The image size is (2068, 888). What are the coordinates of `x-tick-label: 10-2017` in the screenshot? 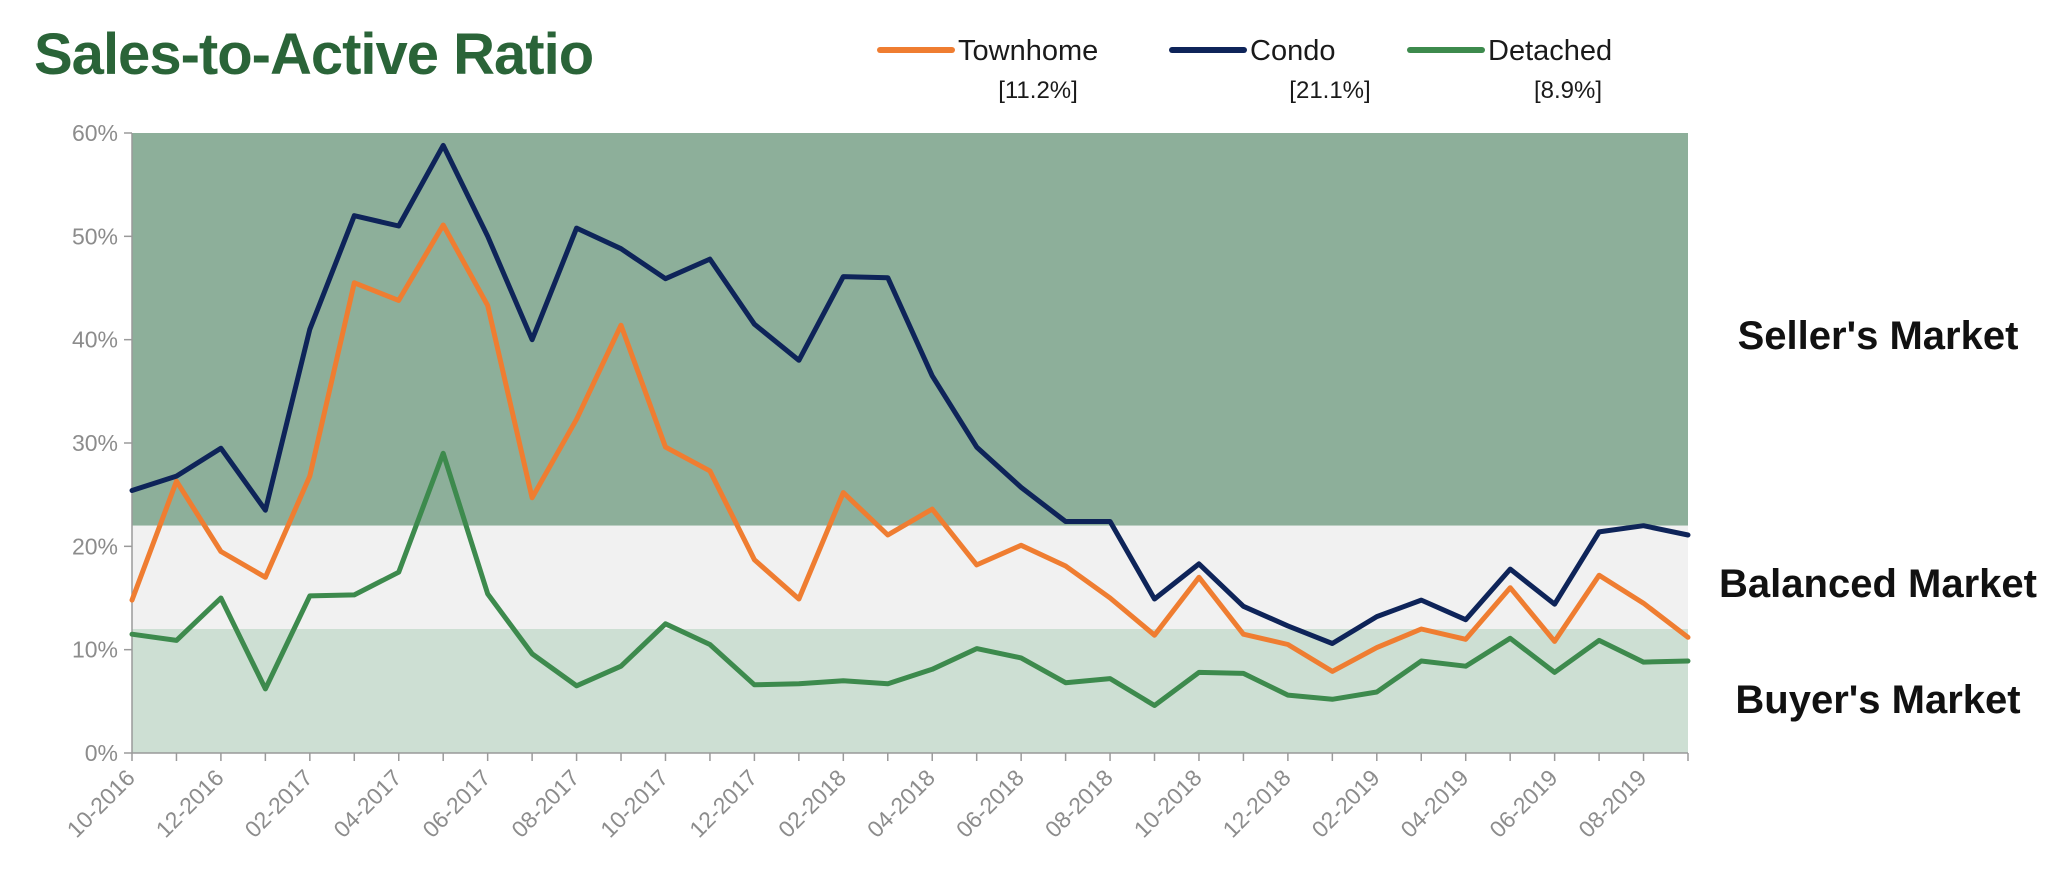 It's located at (634, 803).